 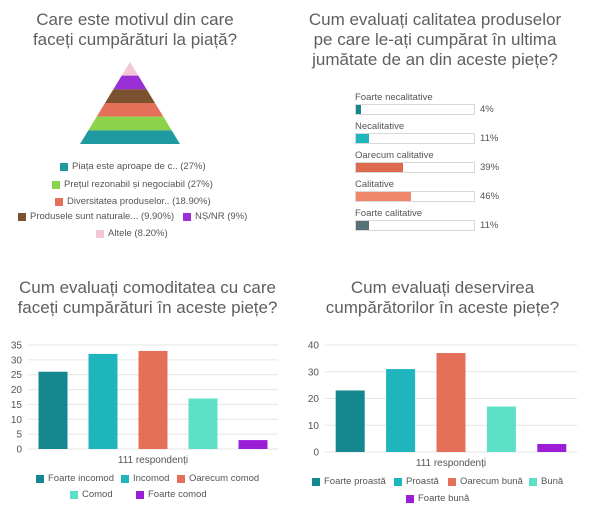 What do you see at coordinates (139, 201) in the screenshot?
I see `legend-label: Diversitatea produselor.. (18.90%)` at bounding box center [139, 201].